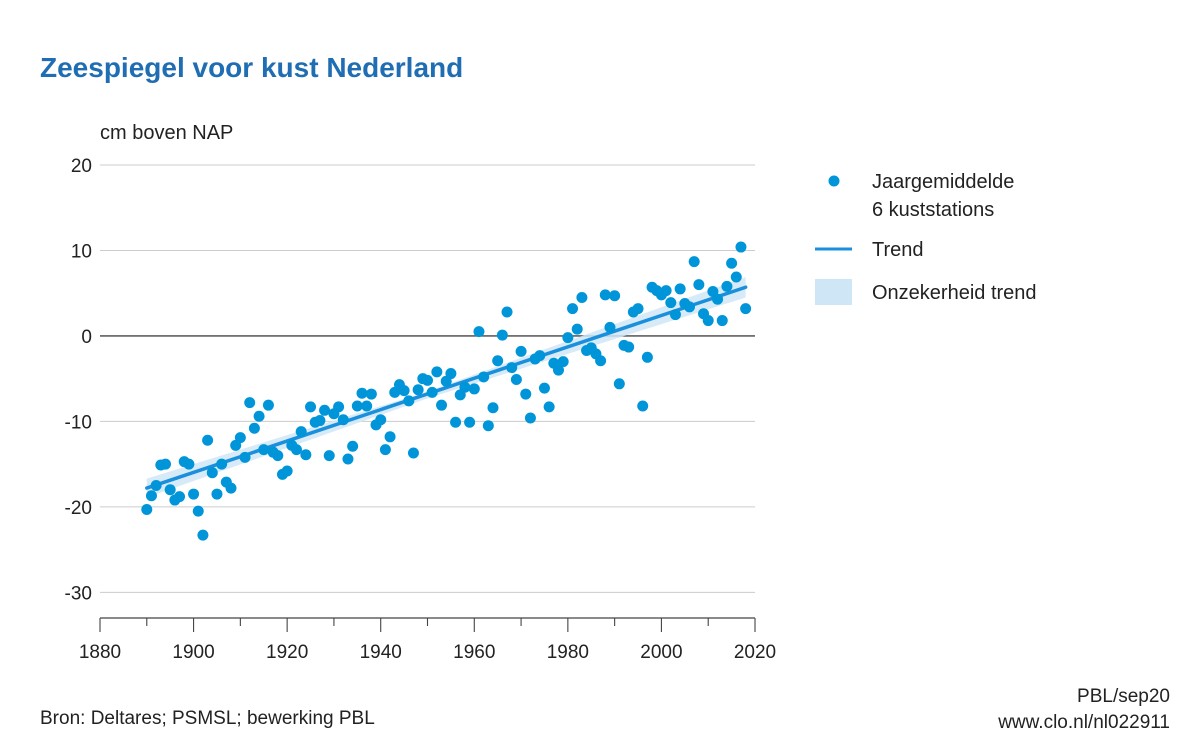  What do you see at coordinates (78, 508) in the screenshot?
I see `y-tick-label: -20` at bounding box center [78, 508].